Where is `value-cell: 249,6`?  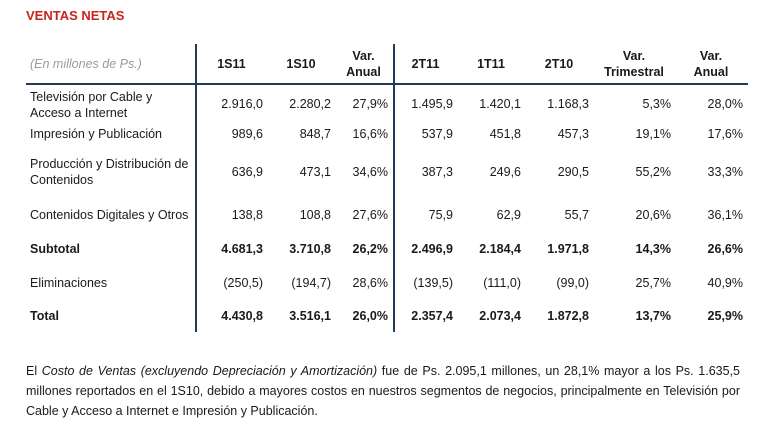 value-cell: 249,6 is located at coordinates (505, 172).